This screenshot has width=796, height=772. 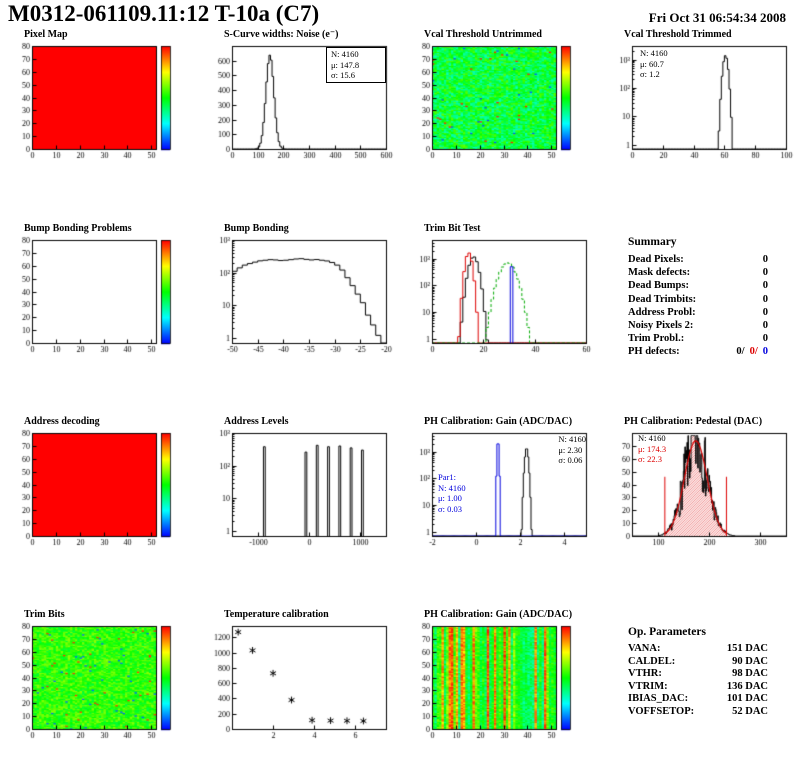 I want to click on op-value: 151 DAC, so click(x=747, y=648).